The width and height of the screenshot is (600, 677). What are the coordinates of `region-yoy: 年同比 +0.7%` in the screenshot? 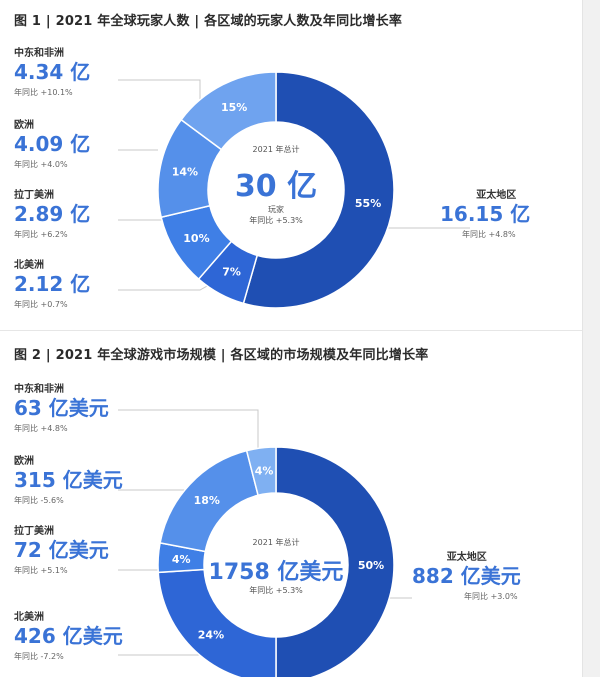 It's located at (41, 304).